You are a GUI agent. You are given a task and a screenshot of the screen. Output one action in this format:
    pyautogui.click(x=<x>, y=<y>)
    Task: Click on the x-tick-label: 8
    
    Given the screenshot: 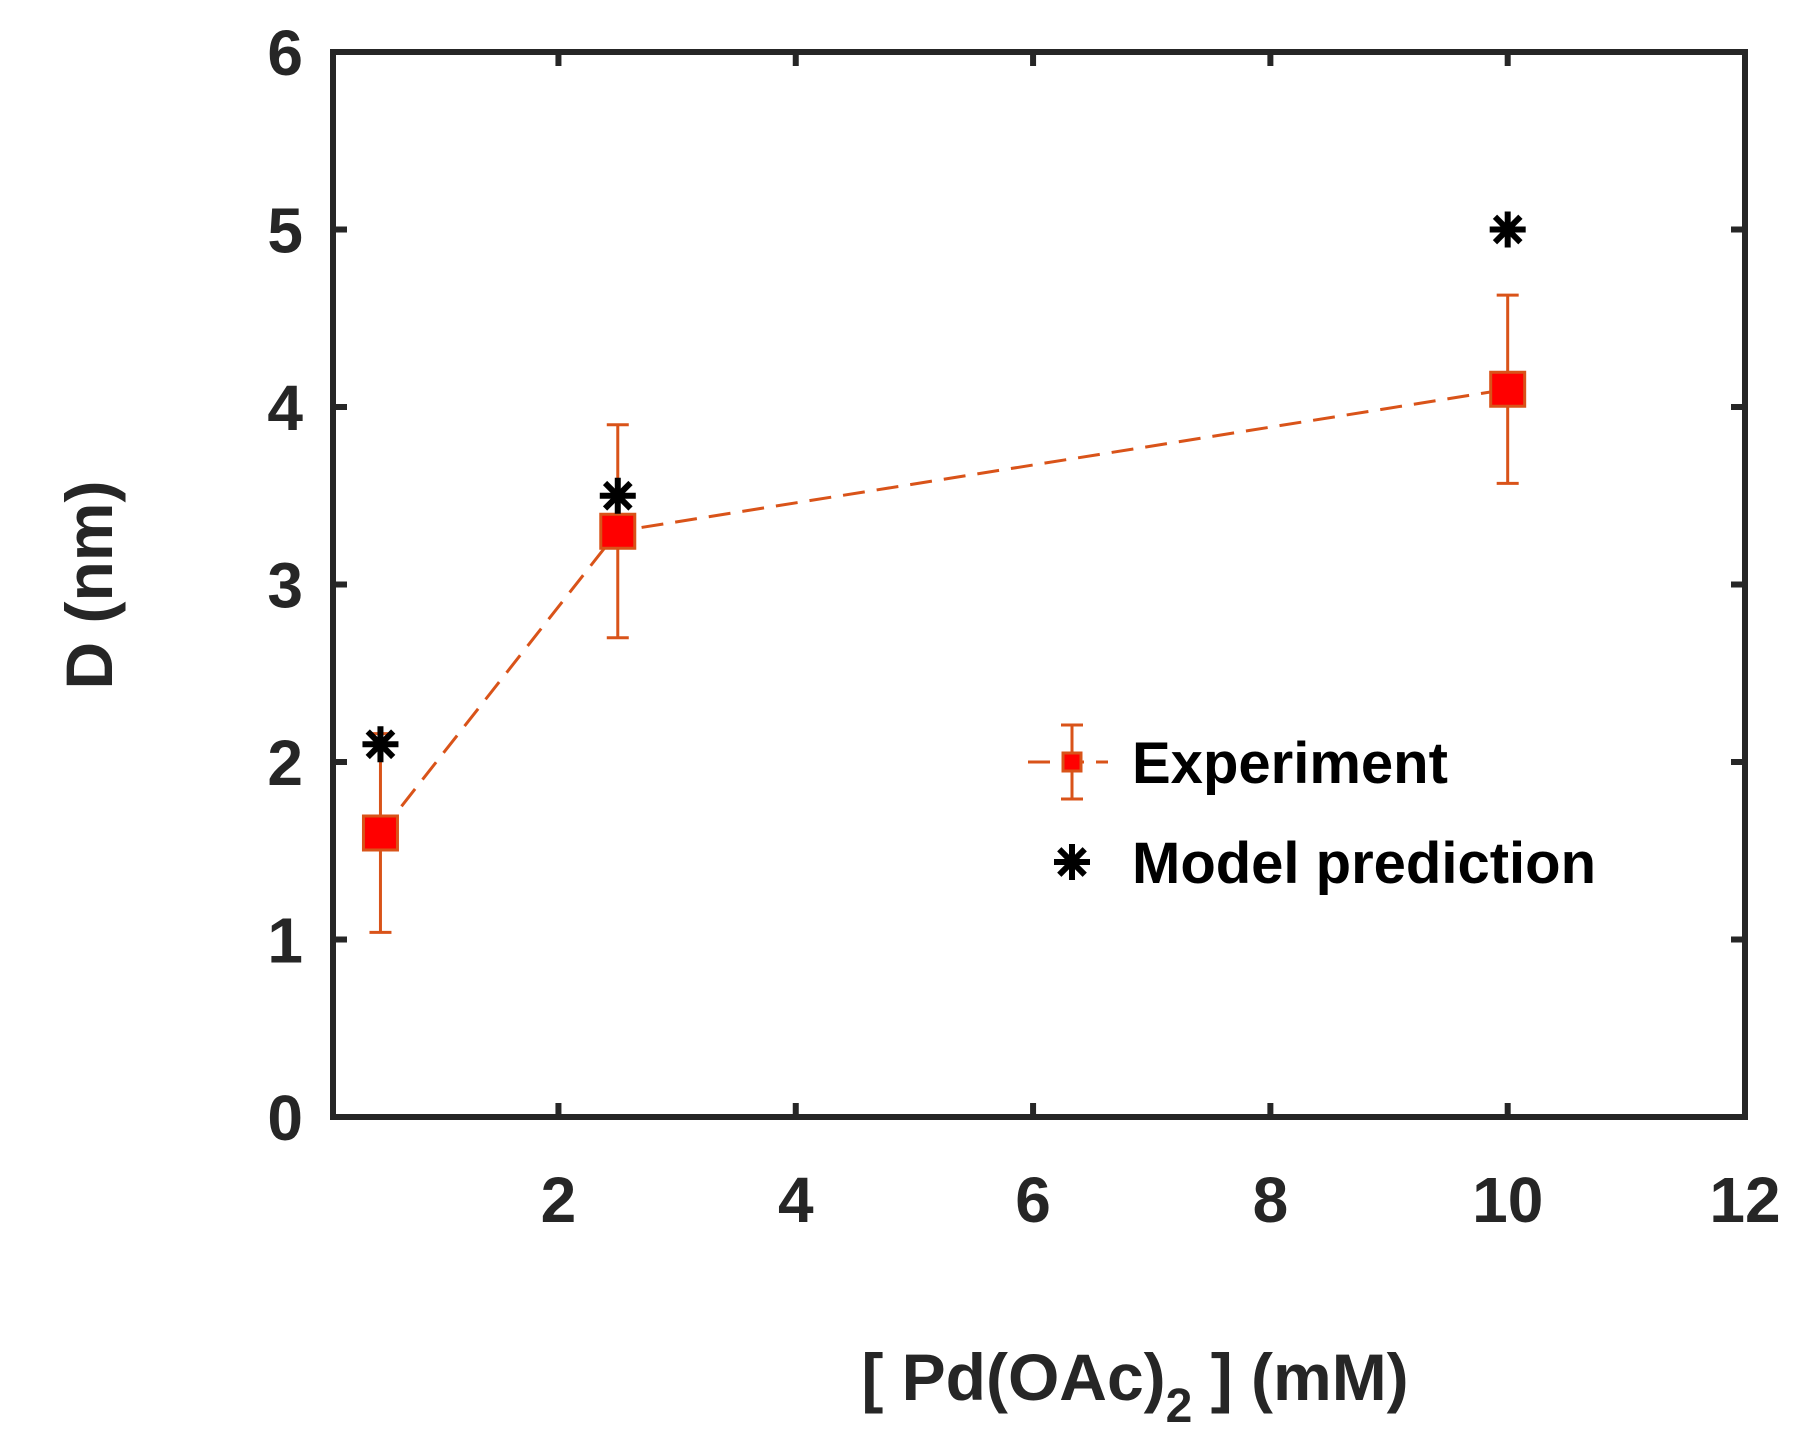 What is the action you would take?
    pyautogui.click(x=1271, y=1200)
    